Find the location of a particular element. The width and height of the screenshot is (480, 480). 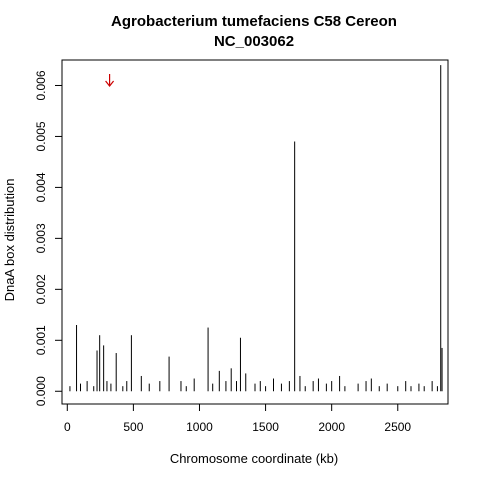

x-axis-label: Chromosome coordinate (kb) is located at coordinates (254, 458).